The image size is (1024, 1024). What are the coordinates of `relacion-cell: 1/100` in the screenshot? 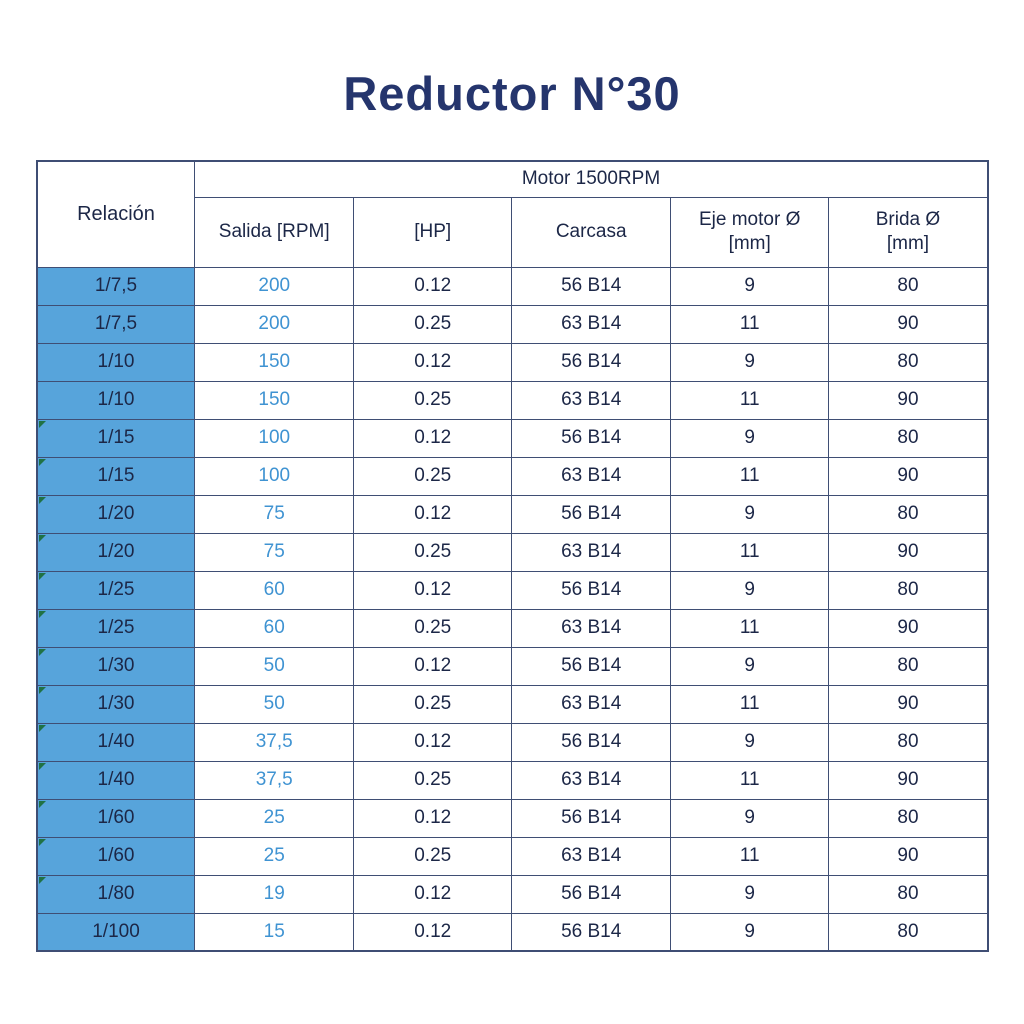 It's located at (115, 932).